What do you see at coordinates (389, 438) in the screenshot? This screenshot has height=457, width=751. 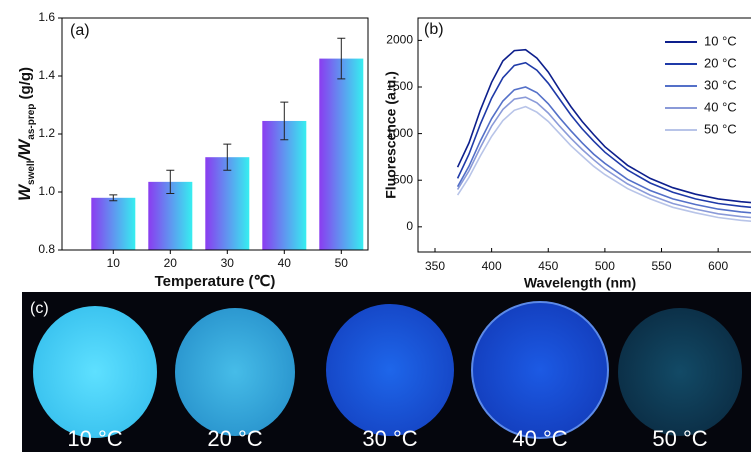 I see `caption: 30 °C` at bounding box center [389, 438].